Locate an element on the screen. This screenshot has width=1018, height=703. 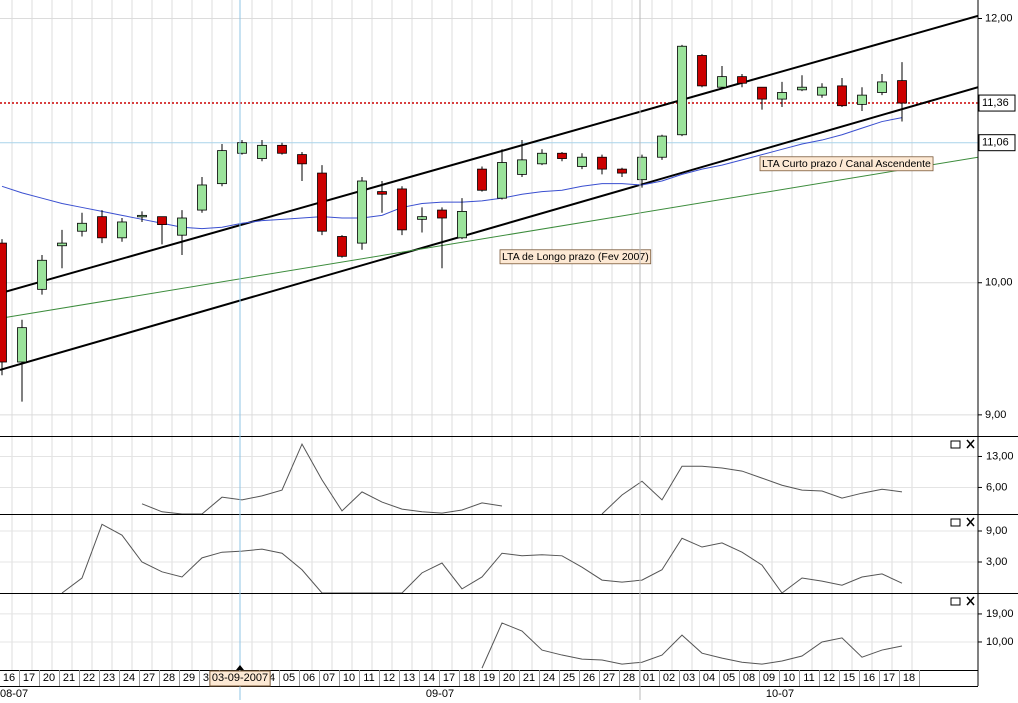
x-tick-label: 17 is located at coordinates (449, 678).